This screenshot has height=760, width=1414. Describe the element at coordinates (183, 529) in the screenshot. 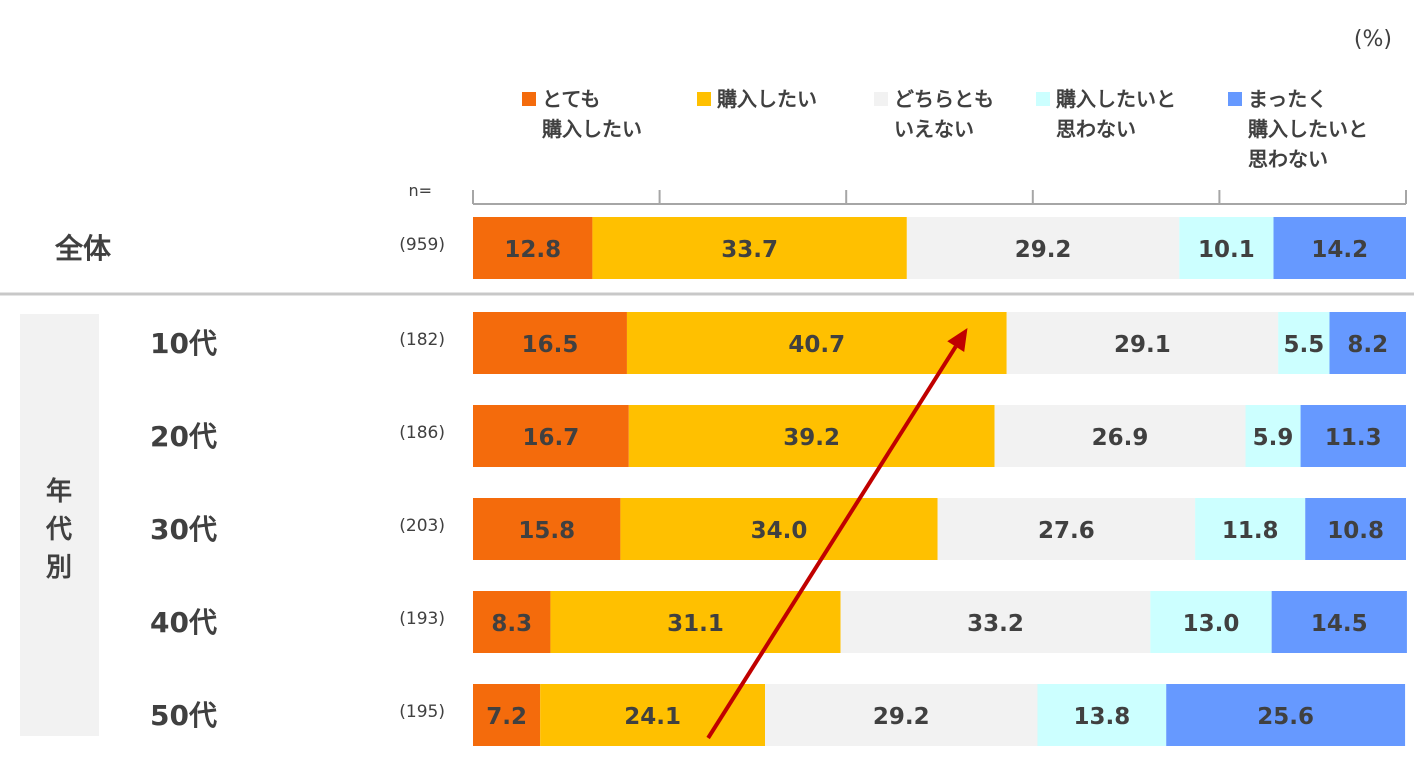

I see `category-label: 30代` at that location.